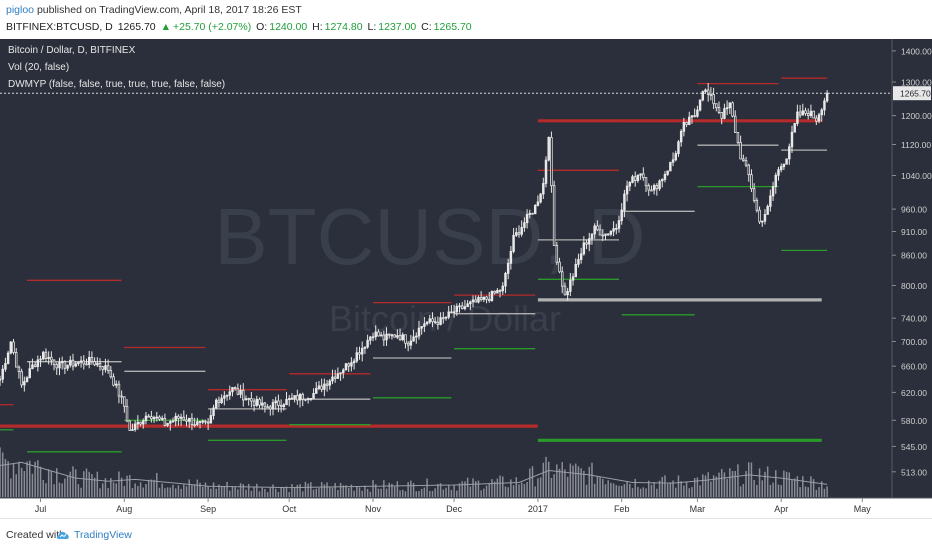  I want to click on symbol-label: BITFINEX:BTCUSD, D, so click(59, 27).